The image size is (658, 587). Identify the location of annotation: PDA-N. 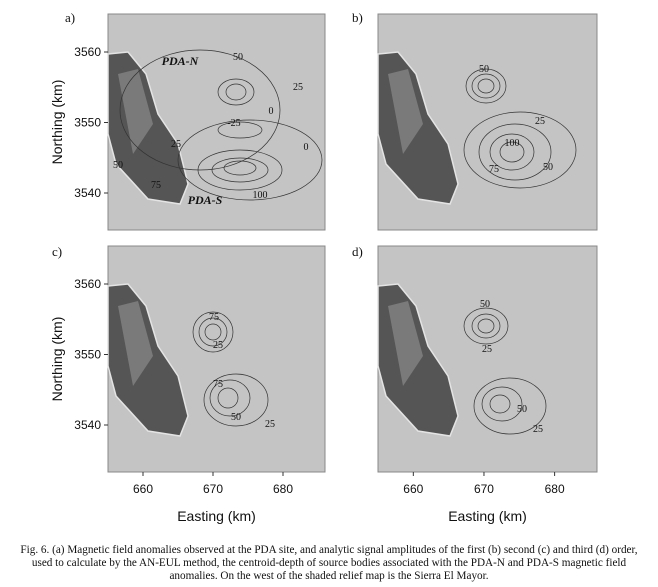
(181, 61).